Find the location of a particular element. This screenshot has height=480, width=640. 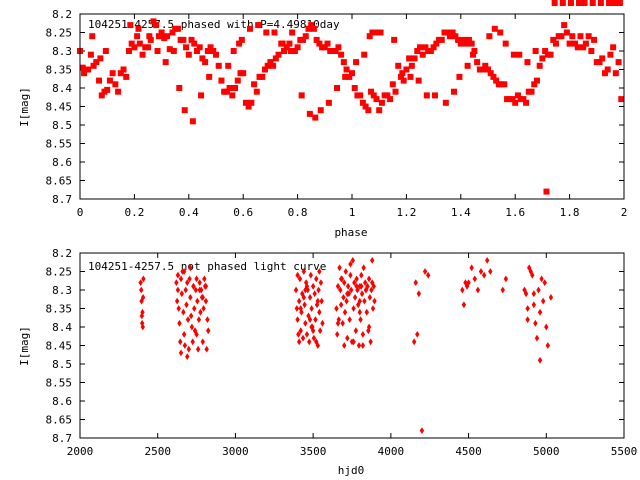

x-tick-label: 1 is located at coordinates (352, 212).